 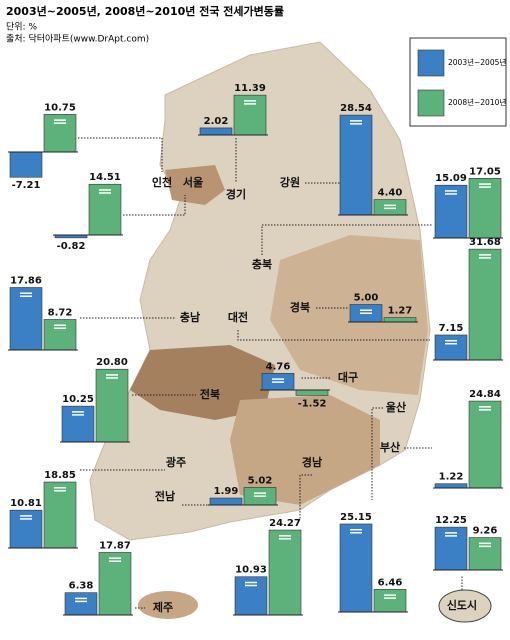 I want to click on region-label: 경북, so click(x=300, y=307).